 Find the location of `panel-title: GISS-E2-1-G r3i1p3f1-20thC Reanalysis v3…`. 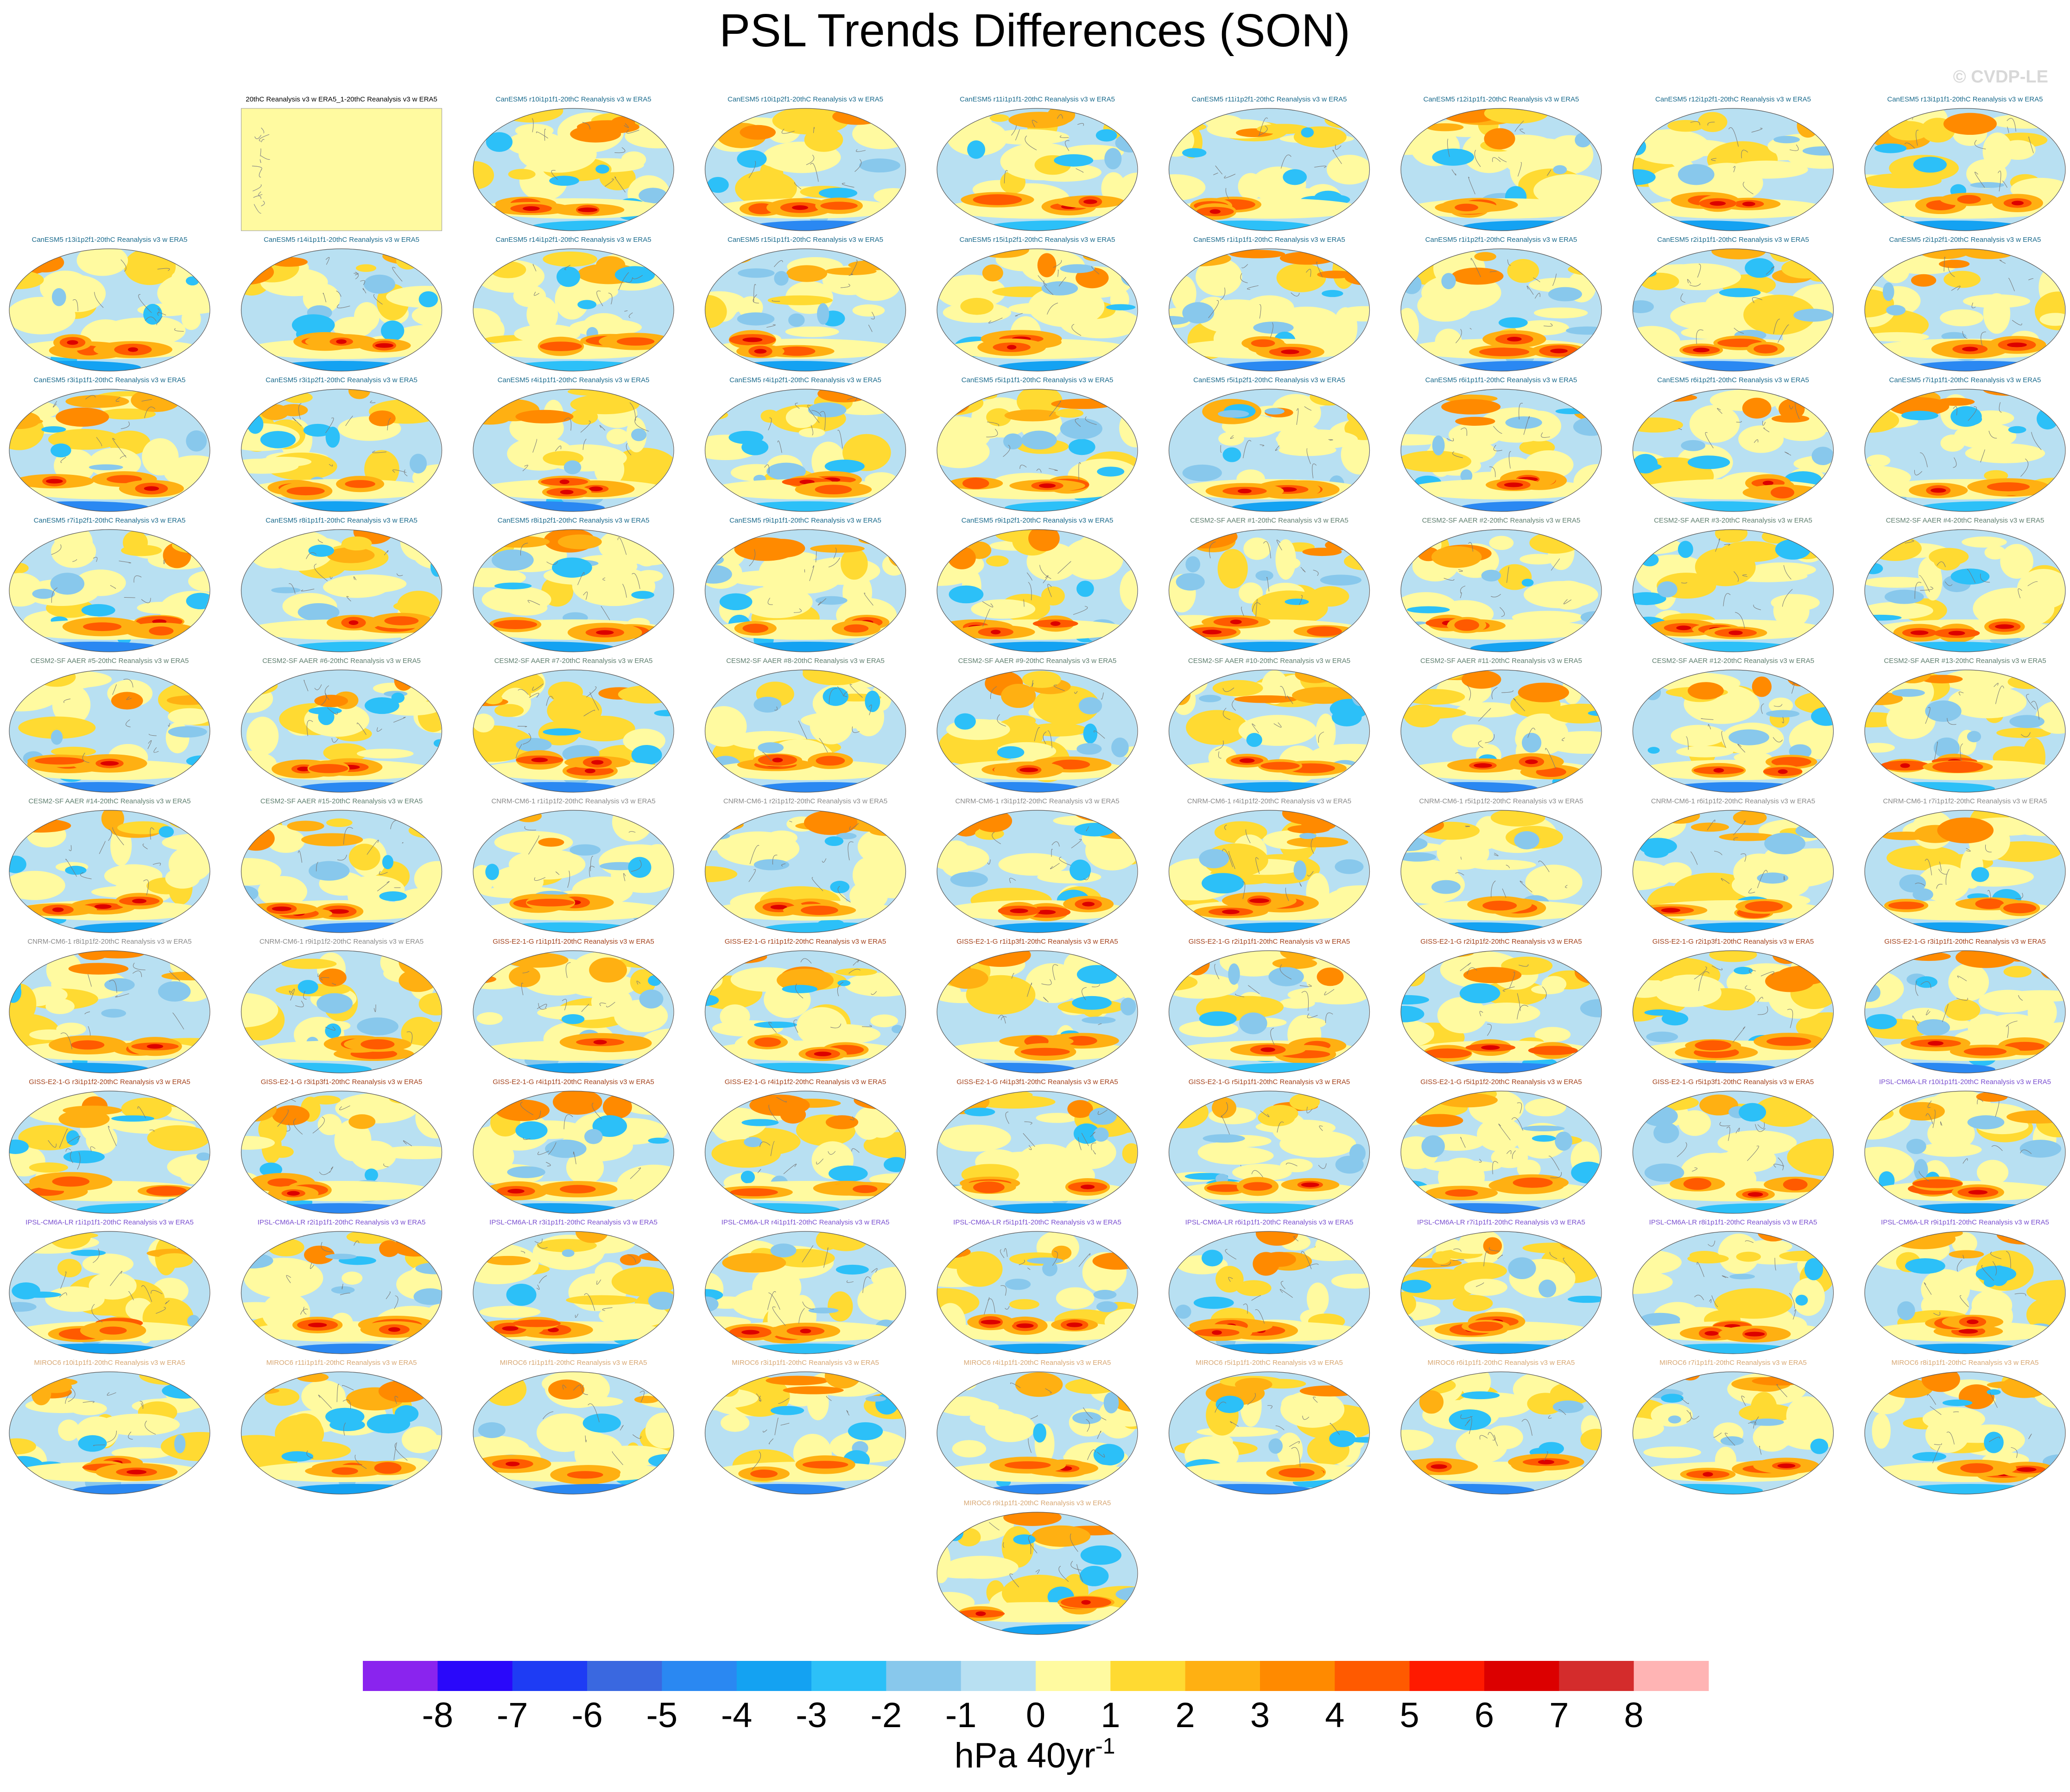

panel-title: GISS-E2-1-G r3i1p3f1-20thC Reanalysis v3… is located at coordinates (341, 1082).